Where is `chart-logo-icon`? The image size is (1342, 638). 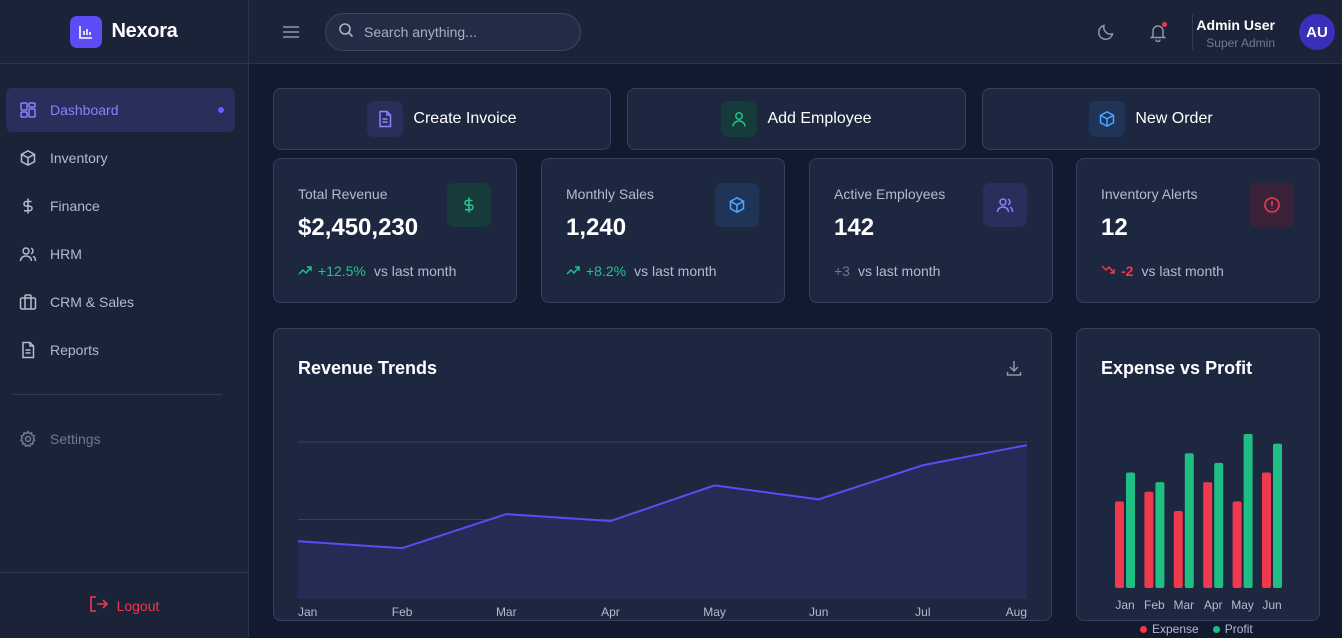 chart-logo-icon is located at coordinates (86, 31).